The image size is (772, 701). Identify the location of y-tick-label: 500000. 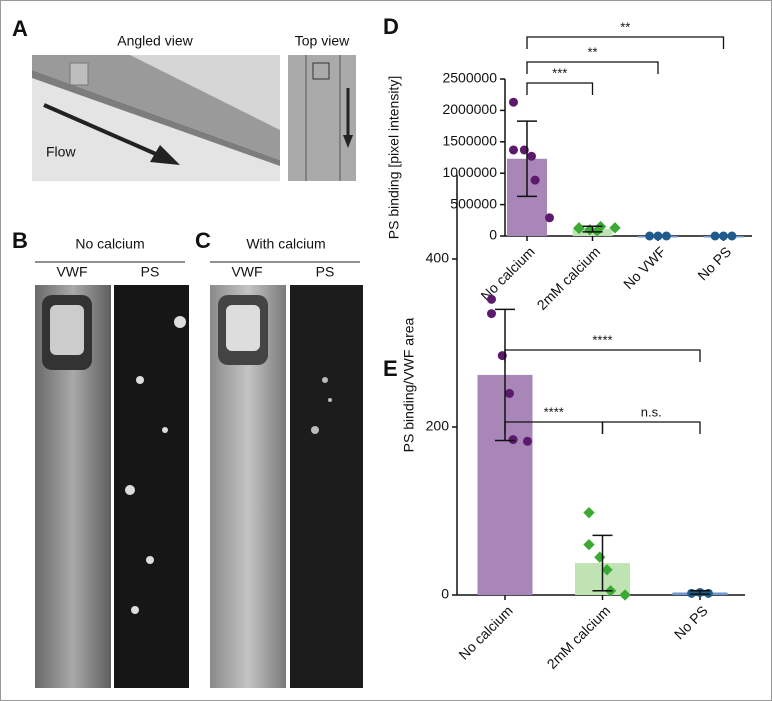
(473, 203).